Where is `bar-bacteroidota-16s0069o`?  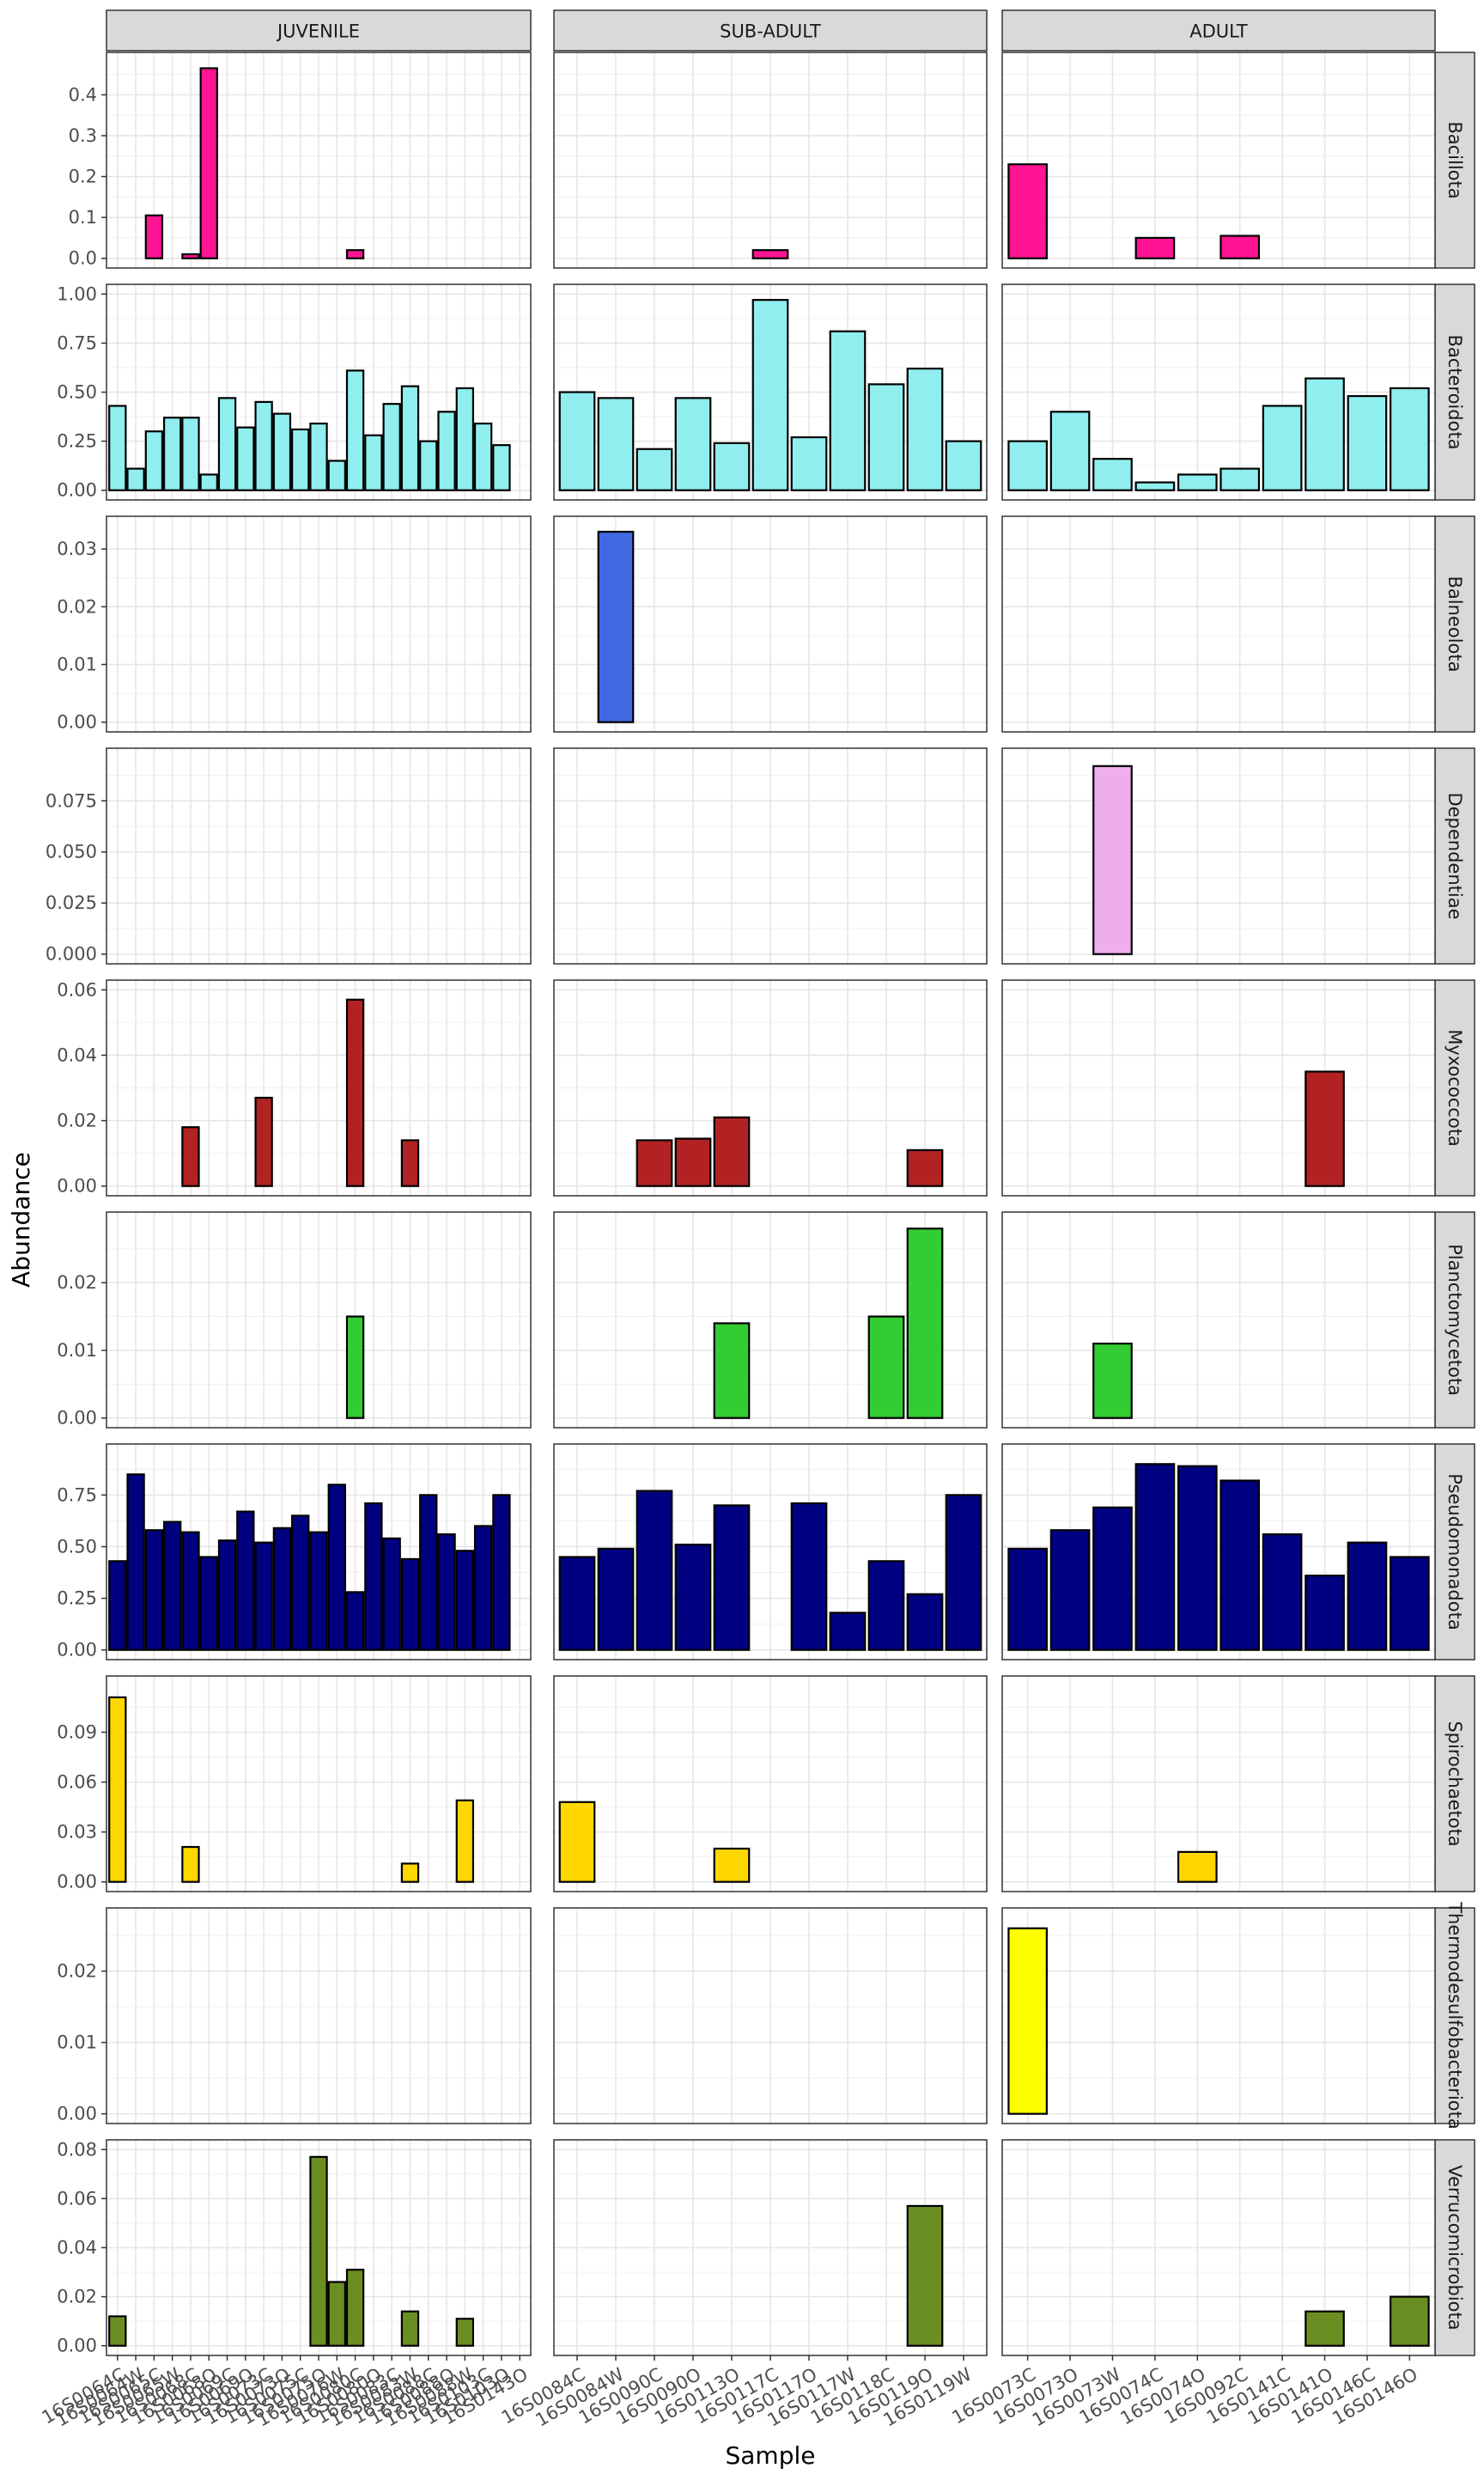
bar-bacteroidota-16s0069o is located at coordinates (245, 458).